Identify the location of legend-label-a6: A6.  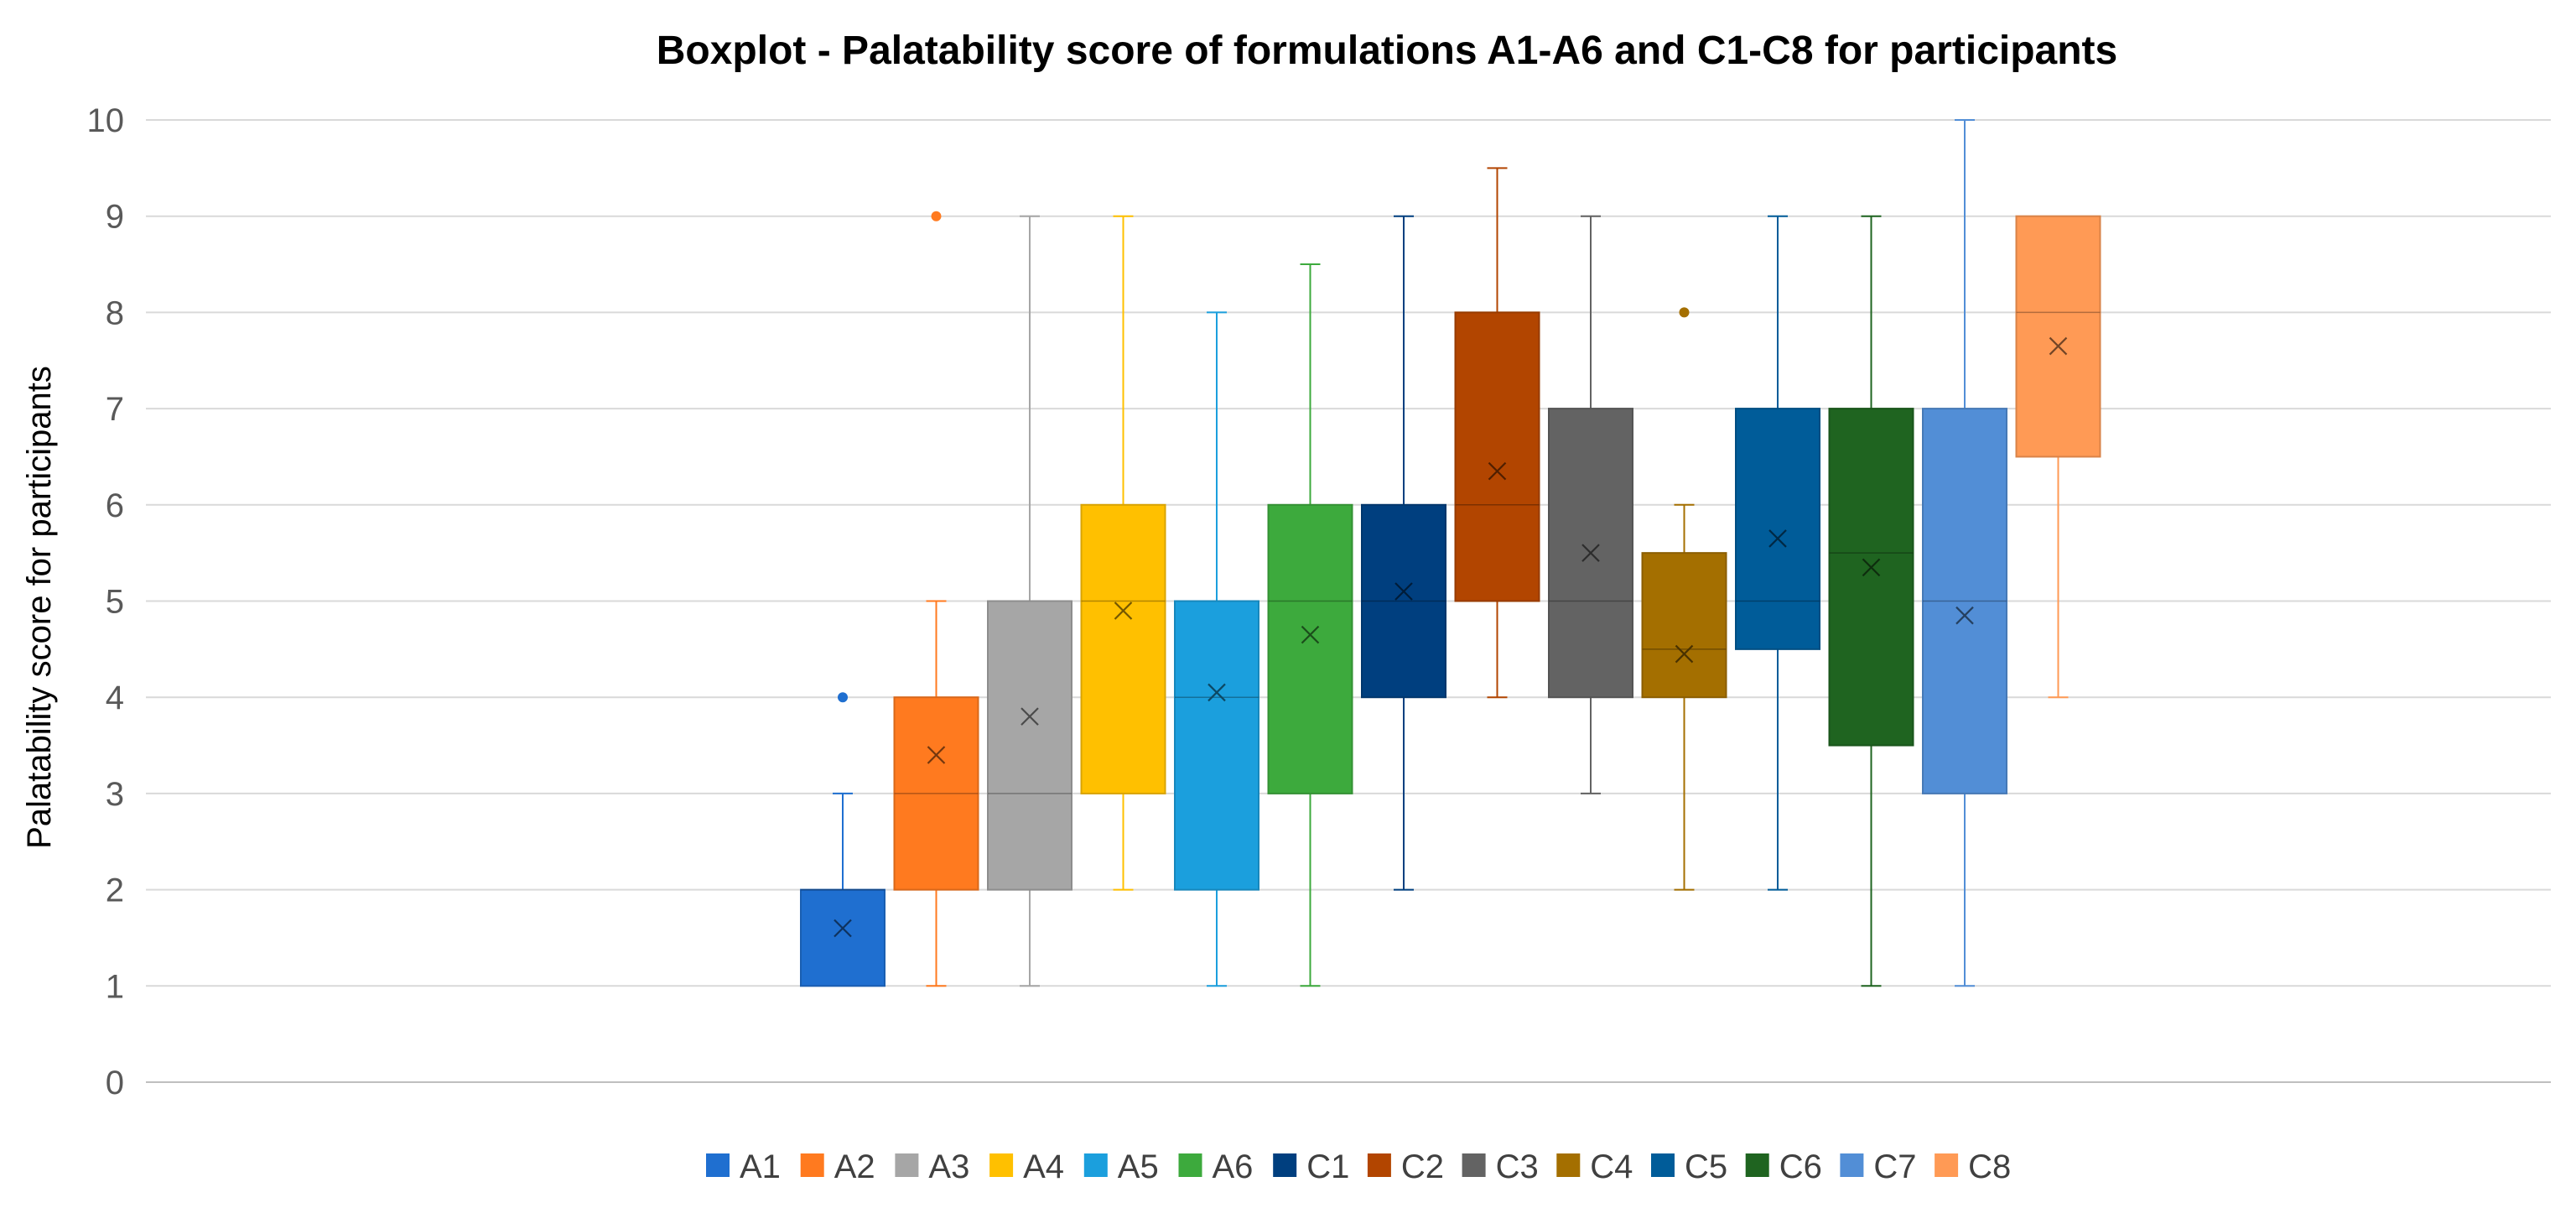
(1233, 1167).